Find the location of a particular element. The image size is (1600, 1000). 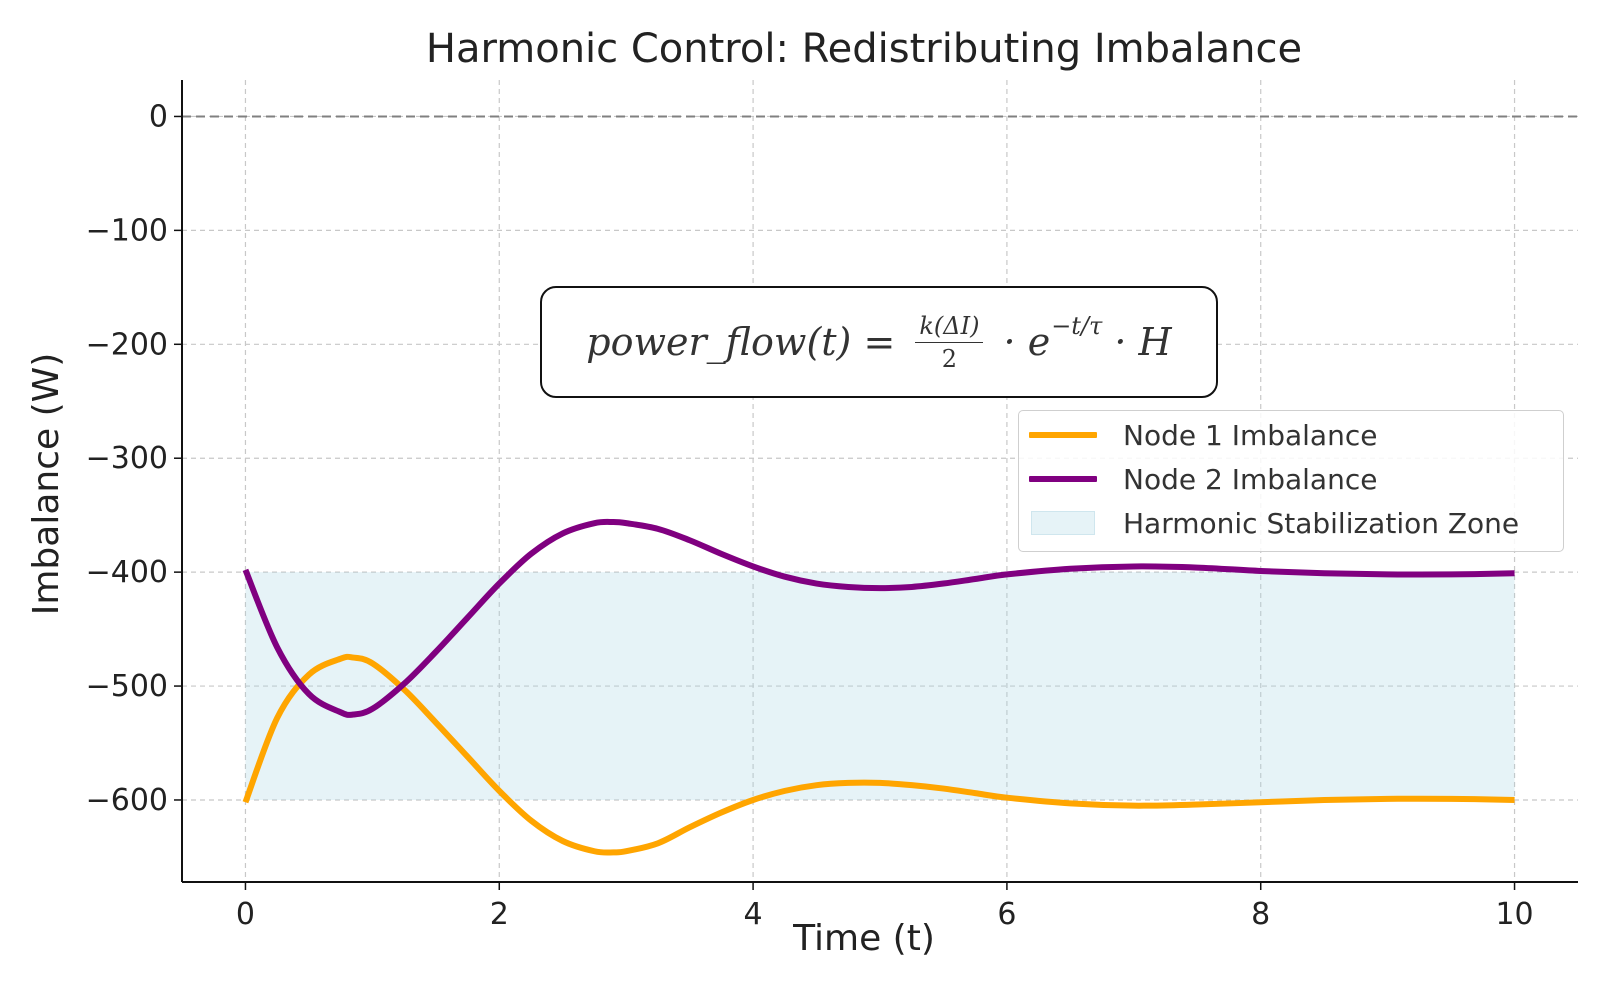

x-ticks: 0 2 4 6 8 10 is located at coordinates (885, 907).